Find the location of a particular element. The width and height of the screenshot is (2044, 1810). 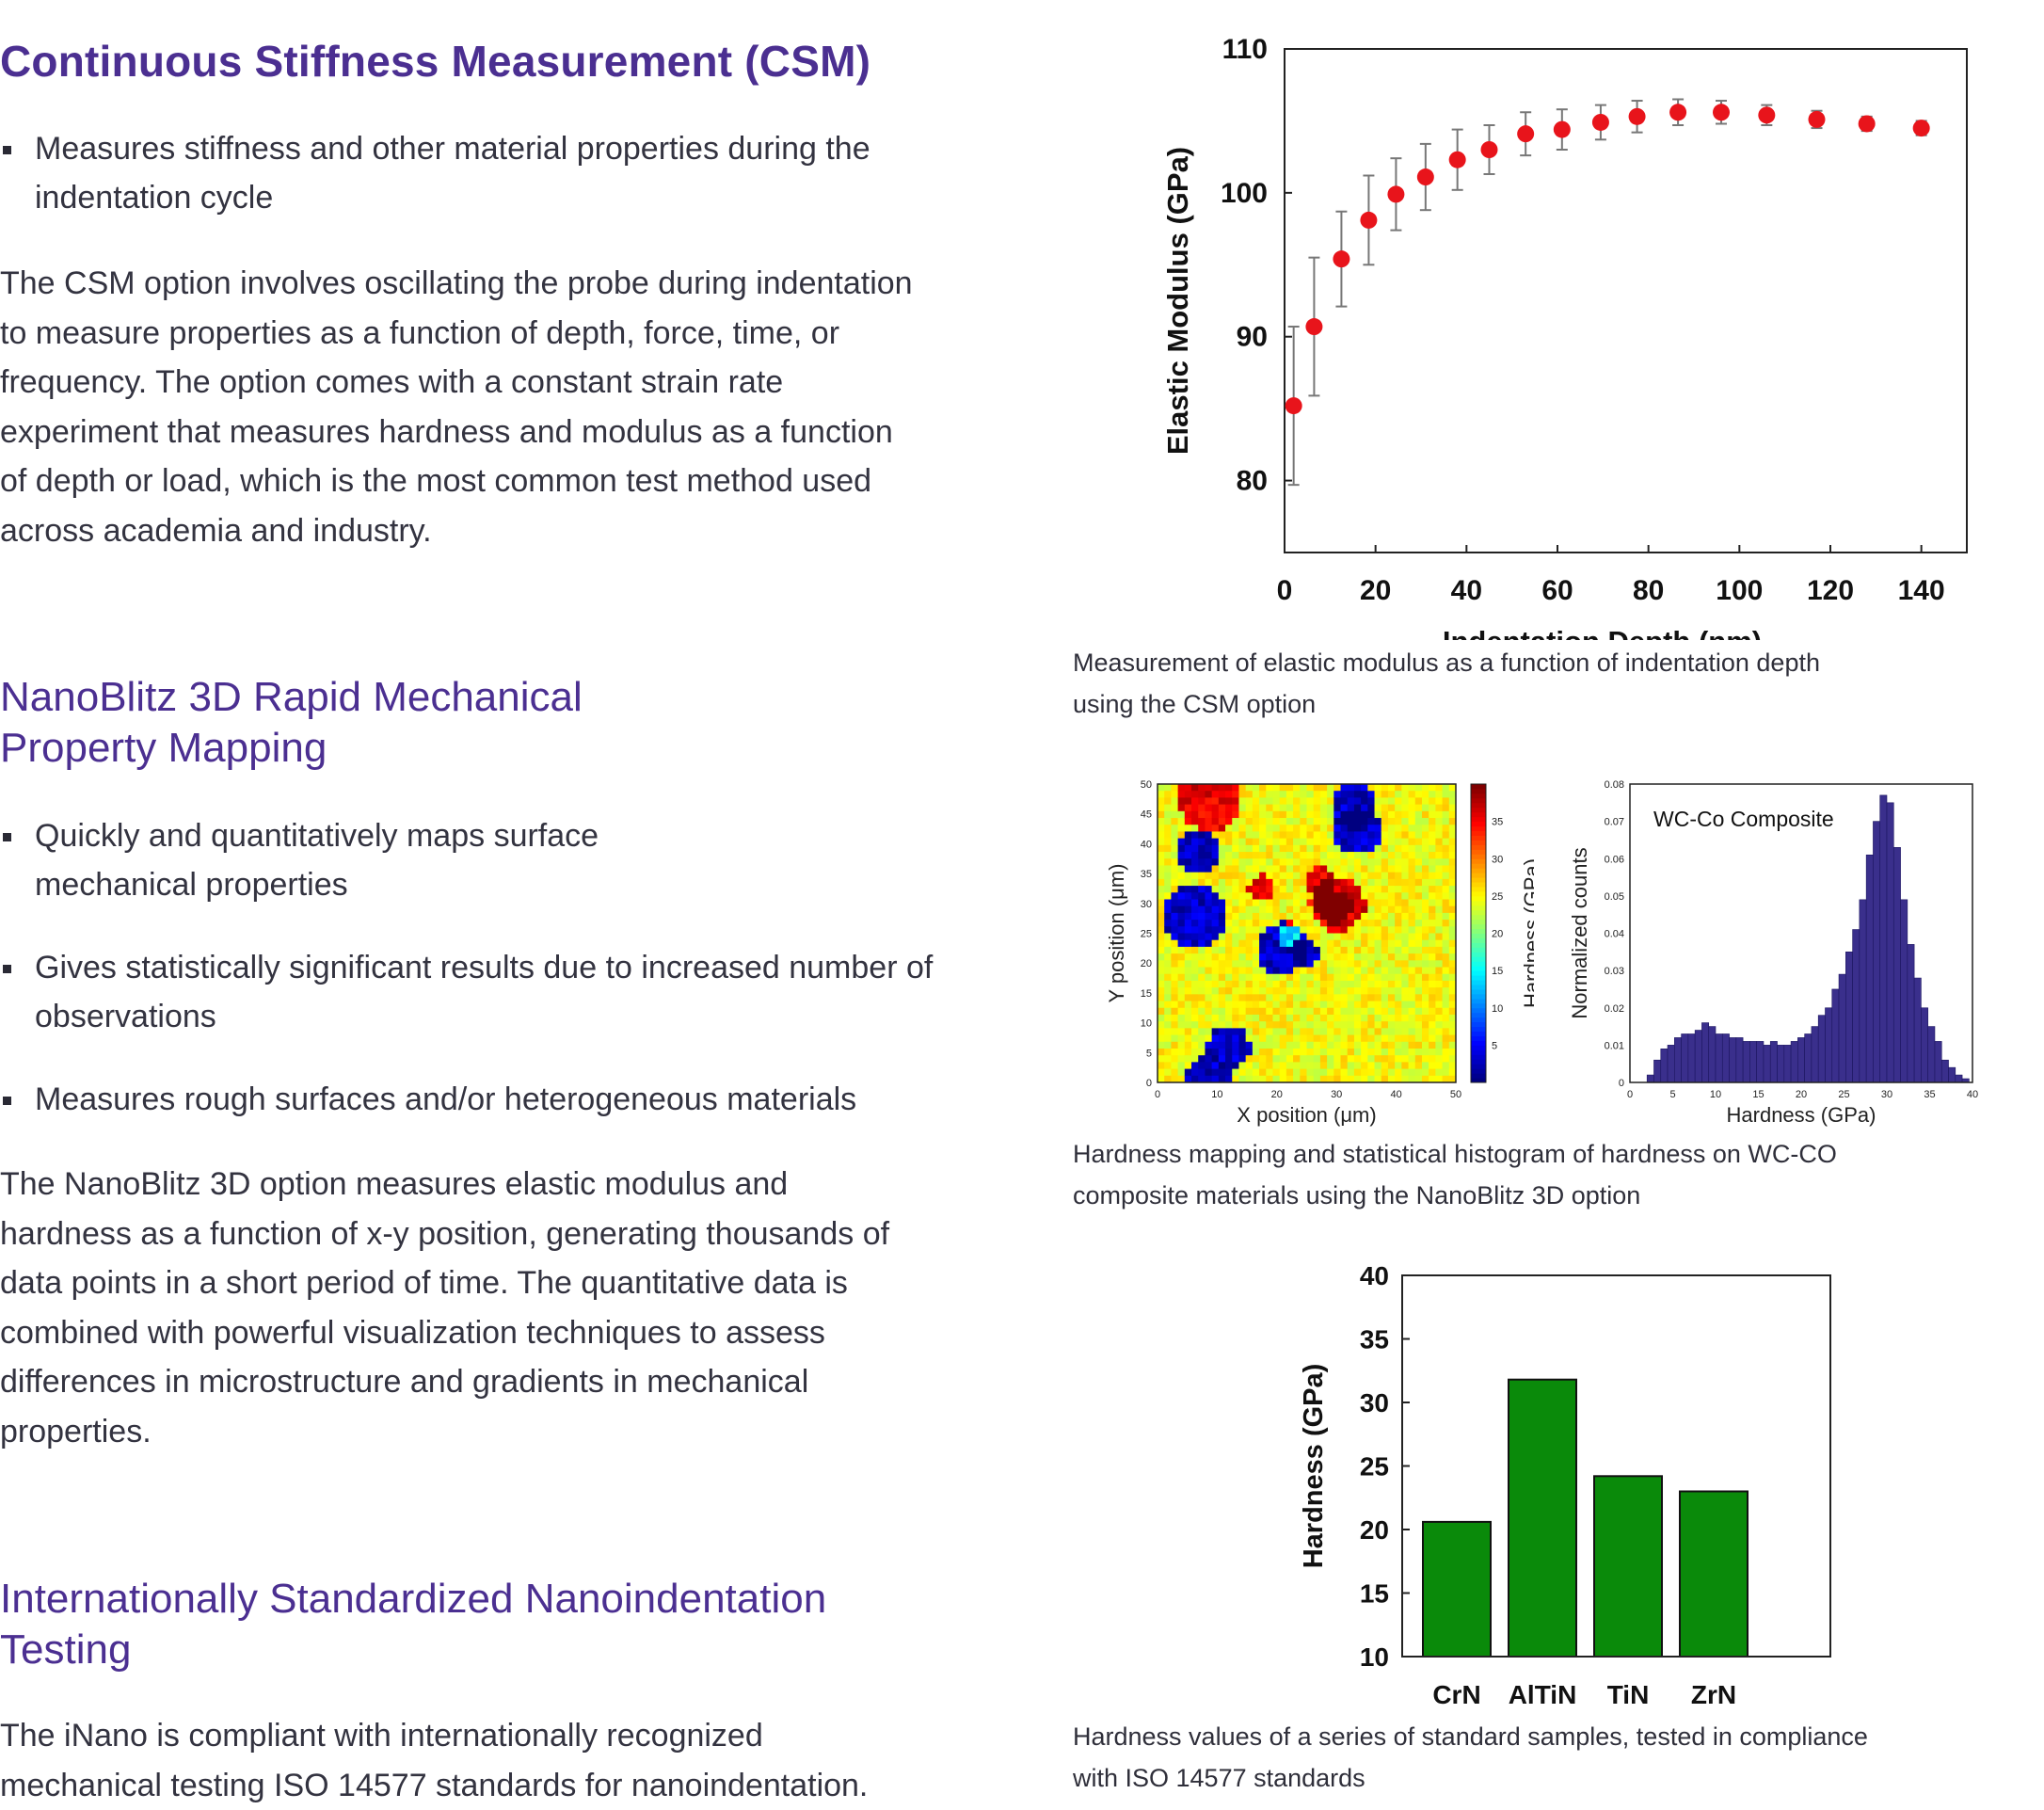

nanoblitz-body-line: properties. is located at coordinates (76, 1431).